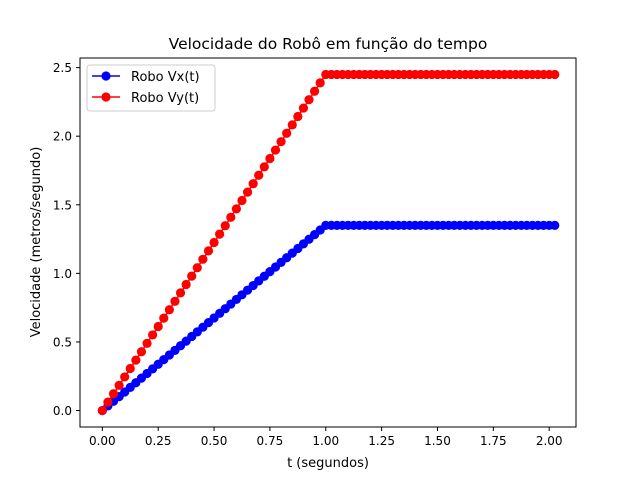 The image size is (640, 480). What do you see at coordinates (165, 98) in the screenshot?
I see `legend-label-vy: Robo Vy(t)` at bounding box center [165, 98].